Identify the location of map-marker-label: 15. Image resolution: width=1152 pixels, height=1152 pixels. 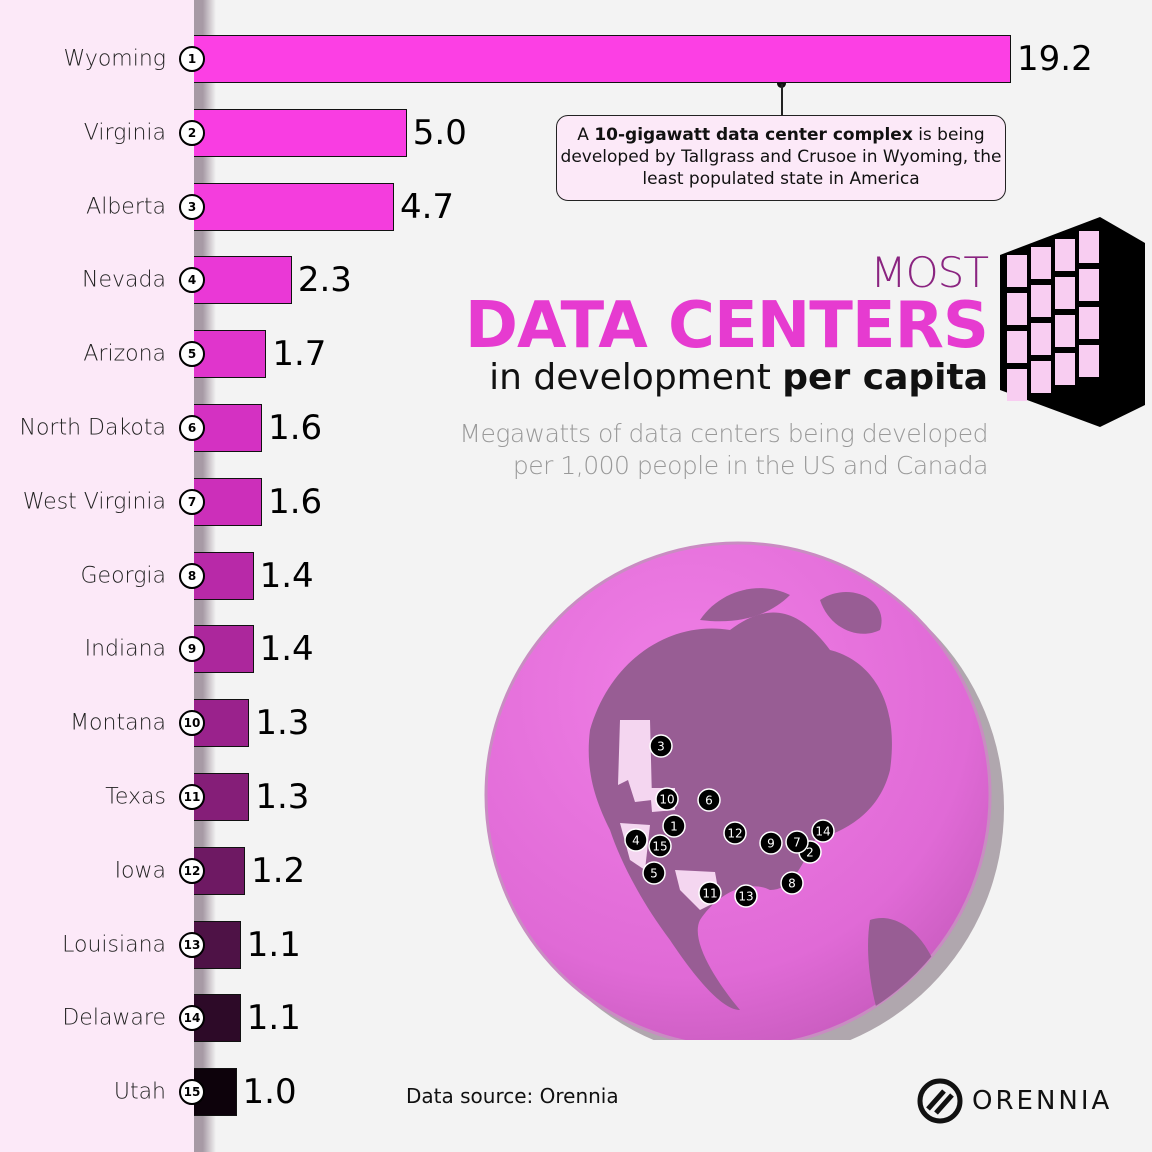
(659, 847).